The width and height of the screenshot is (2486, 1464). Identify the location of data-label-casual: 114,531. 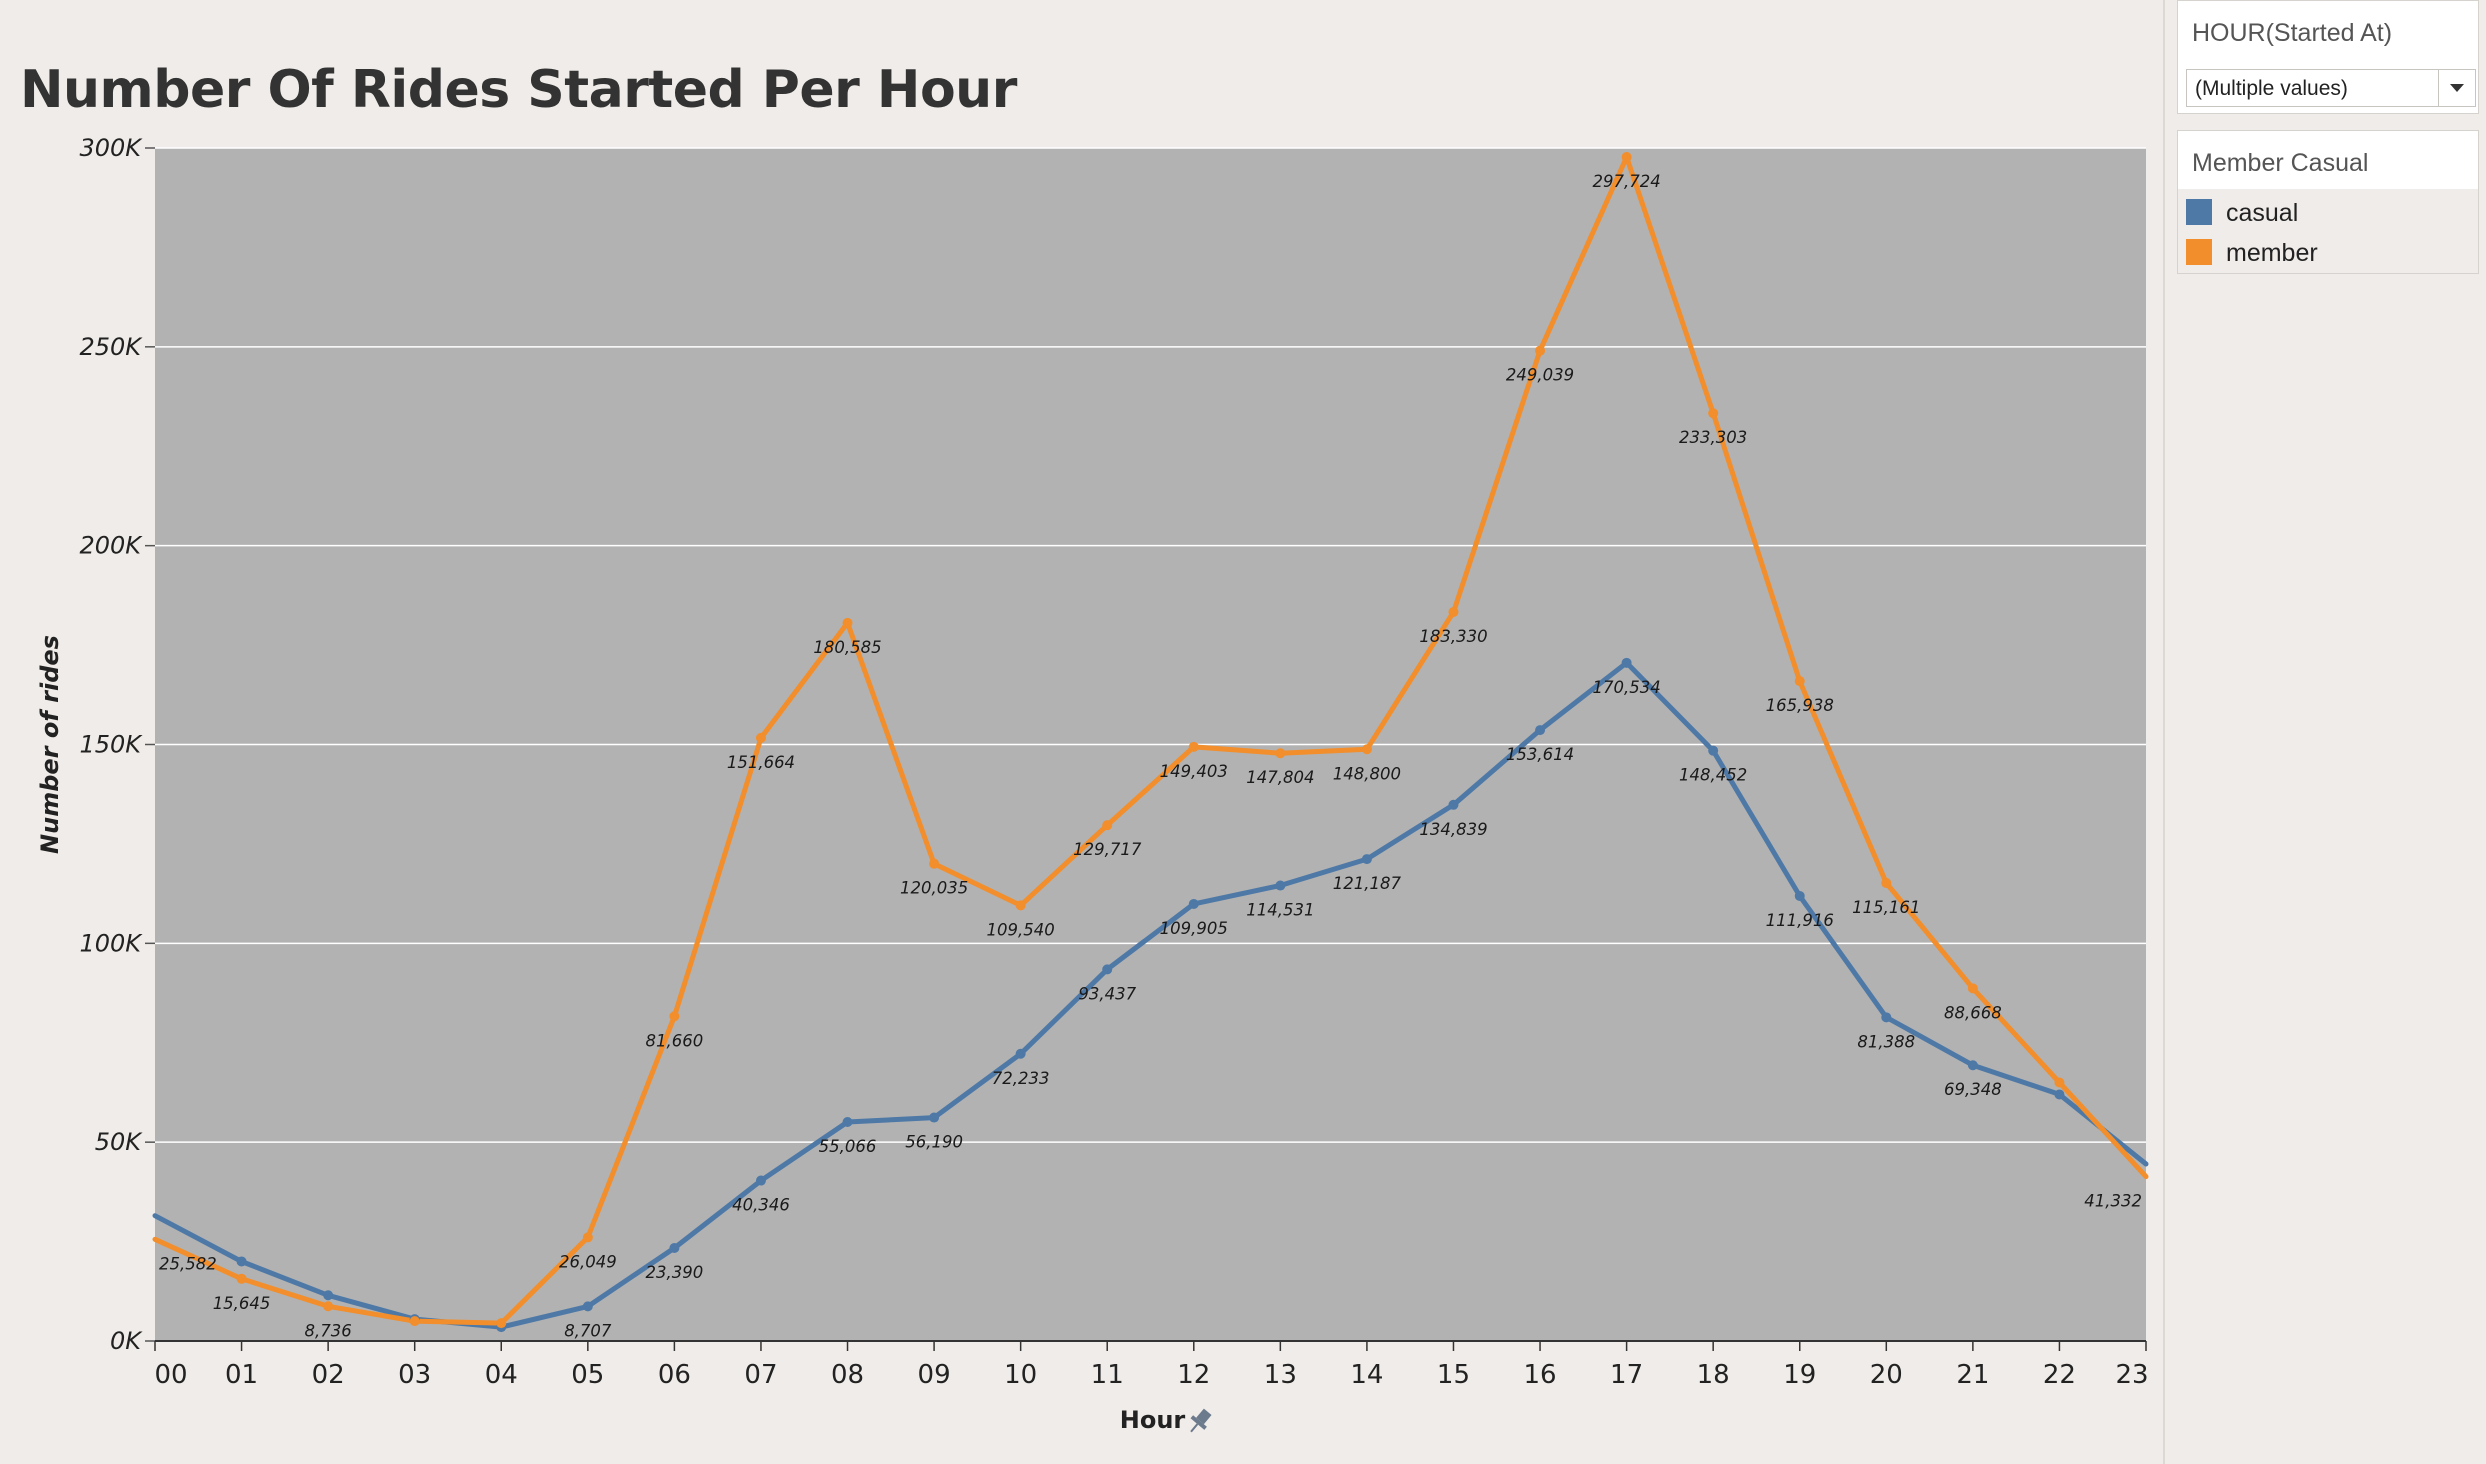
(1280, 910).